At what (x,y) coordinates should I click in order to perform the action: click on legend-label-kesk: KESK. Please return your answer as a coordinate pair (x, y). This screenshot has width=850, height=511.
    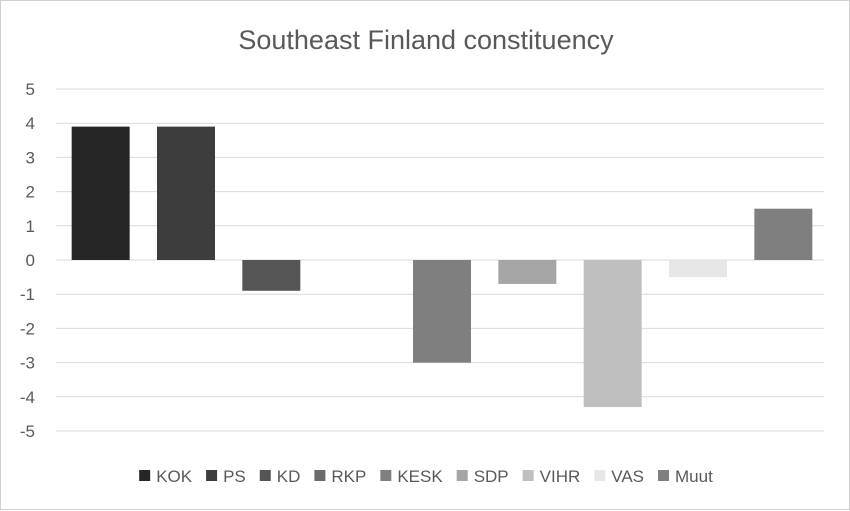
    Looking at the image, I should click on (420, 476).